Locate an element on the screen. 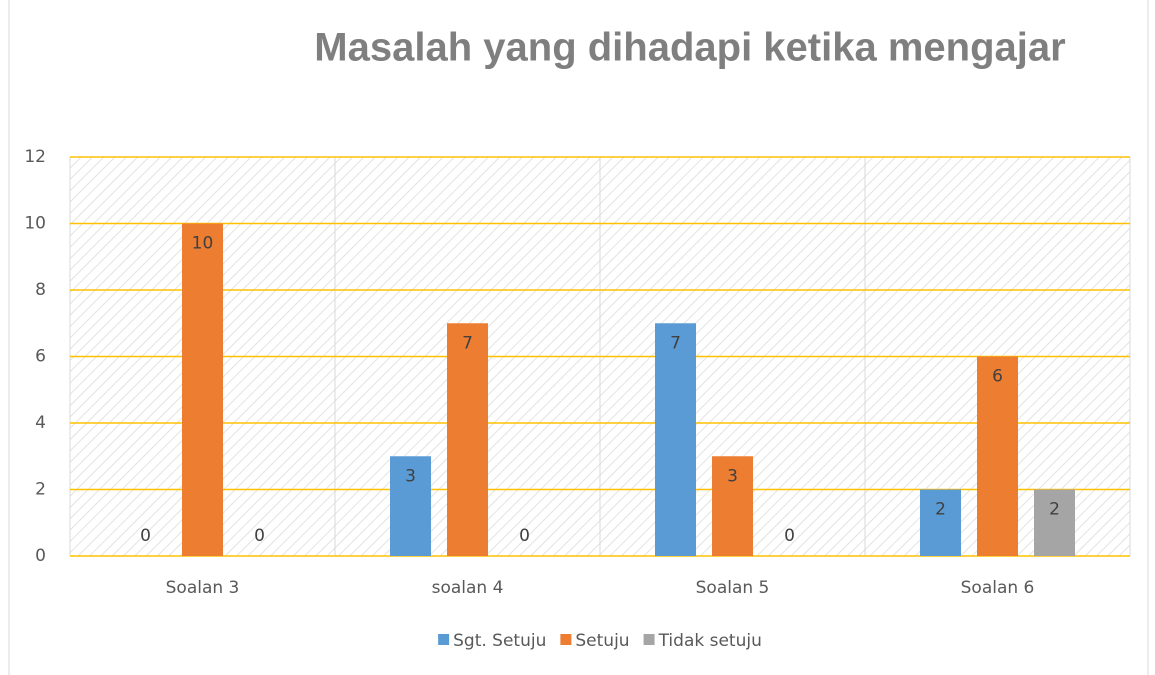 This screenshot has height=675, width=1155. x-tick-label: Soalan 5 is located at coordinates (733, 588).